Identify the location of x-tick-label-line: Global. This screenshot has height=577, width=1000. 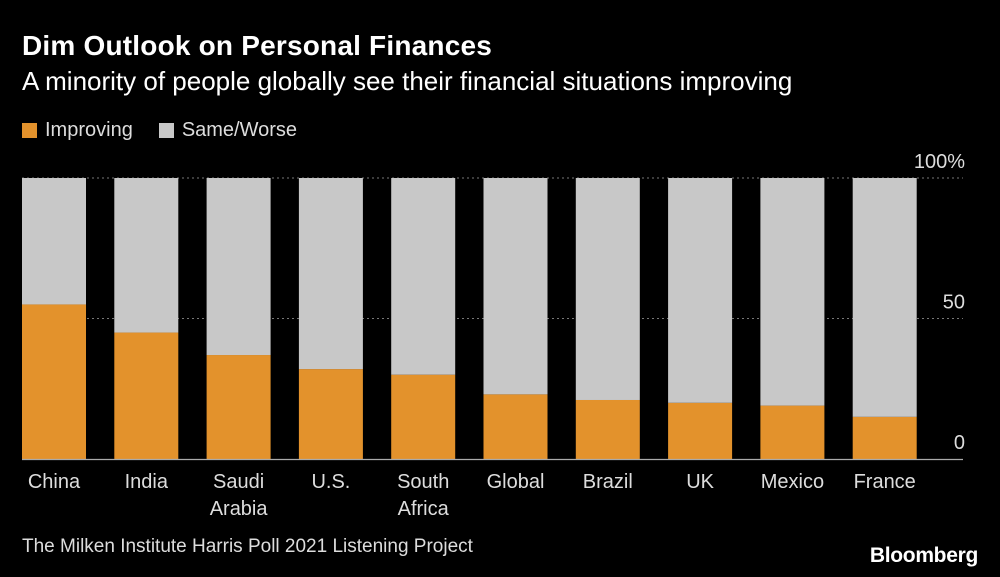
(516, 482).